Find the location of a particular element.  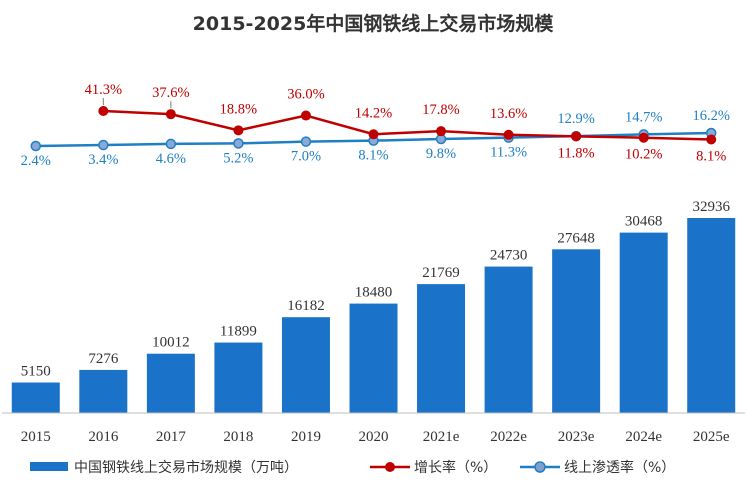

bar-2024e is located at coordinates (643, 322).